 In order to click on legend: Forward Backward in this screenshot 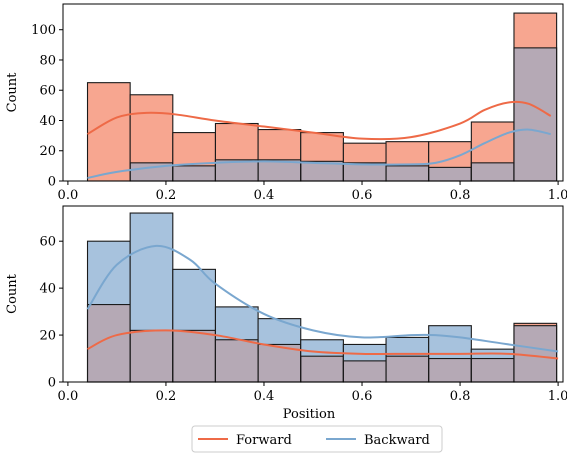, I will do `click(317, 439)`.